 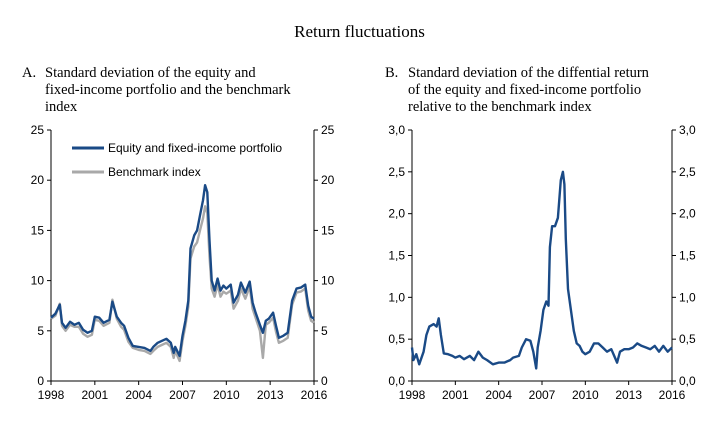 I want to click on y-tick-label-right: 25, so click(x=328, y=130).